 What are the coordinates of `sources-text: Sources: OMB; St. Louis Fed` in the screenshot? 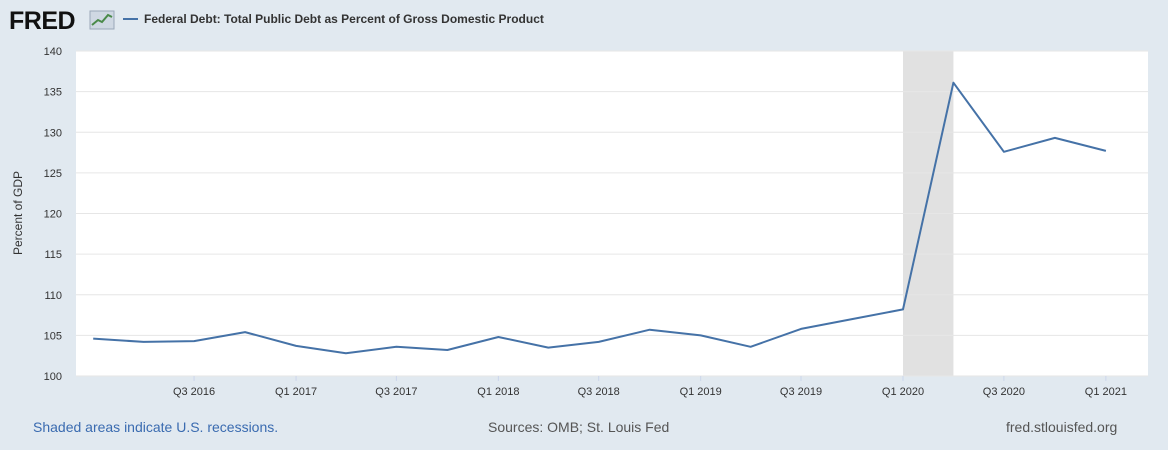 It's located at (579, 427).